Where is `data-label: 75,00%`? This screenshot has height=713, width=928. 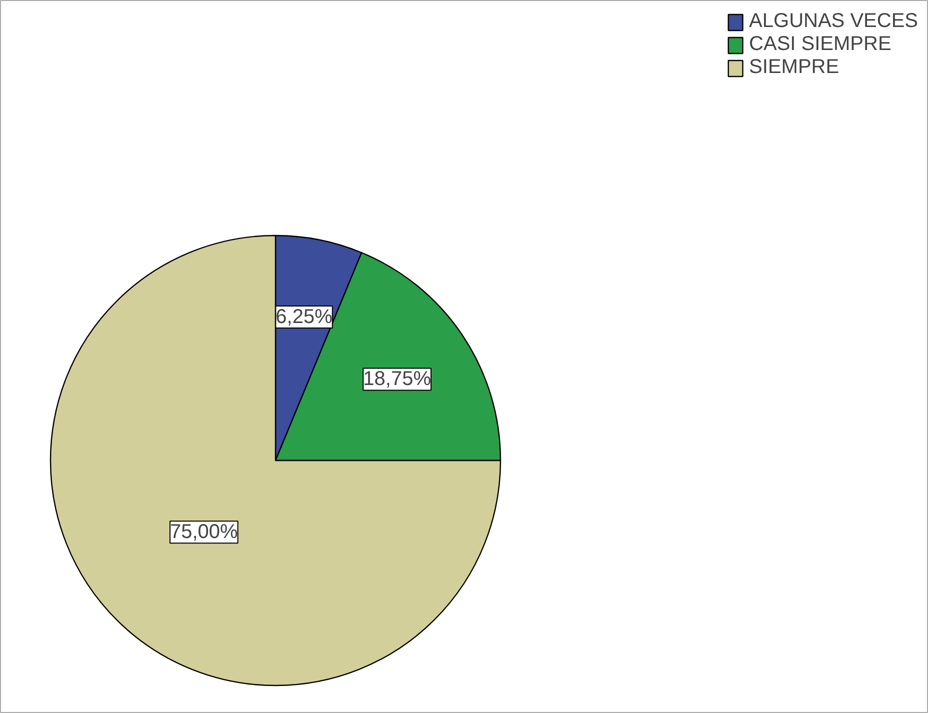
data-label: 75,00% is located at coordinates (204, 532).